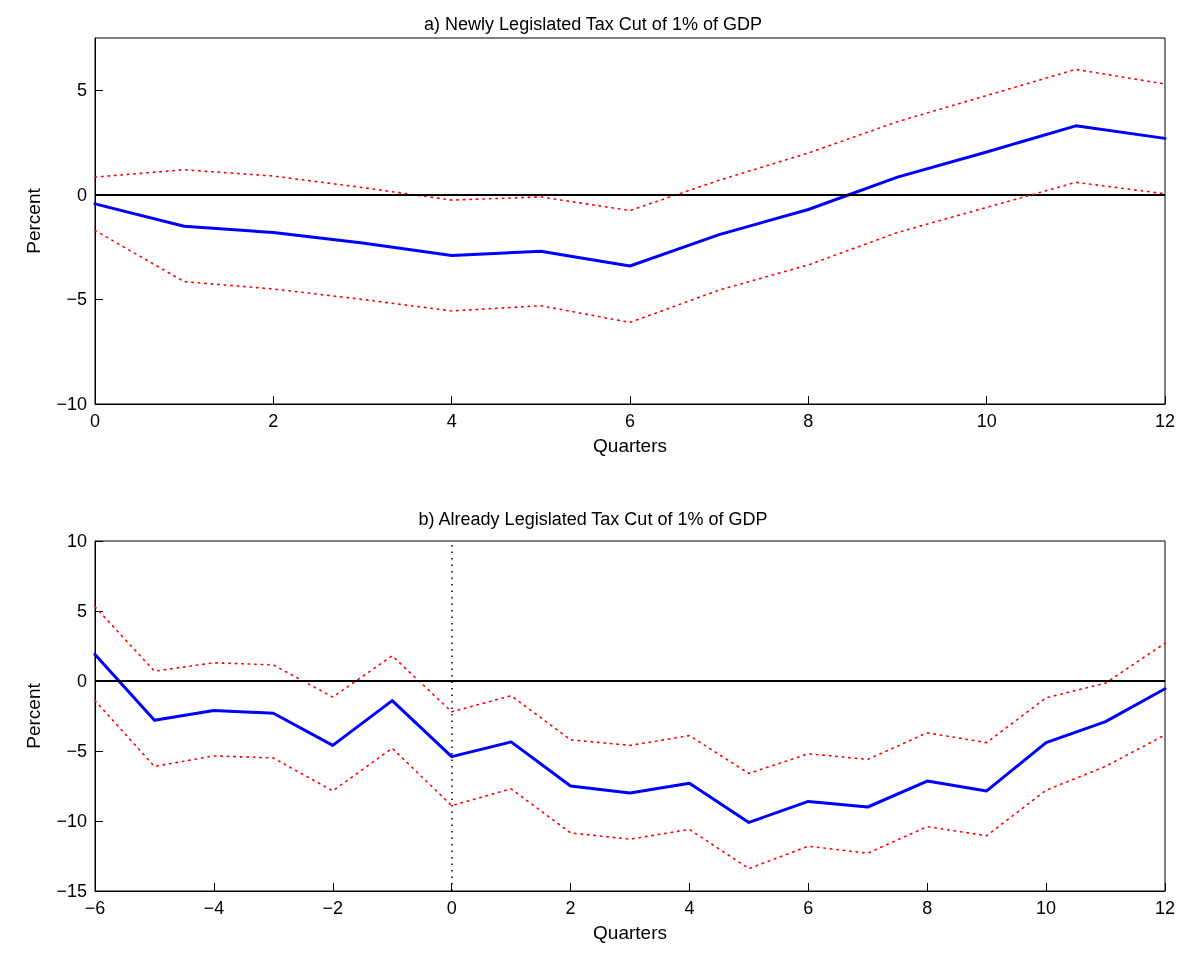  I want to click on chart-title: a) Newly Legislated Tax Cut of 1% of GDP, so click(593, 24).